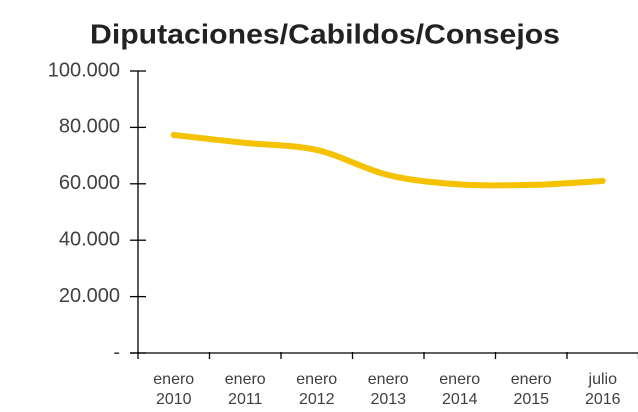 This screenshot has height=412, width=638. Describe the element at coordinates (388, 160) in the screenshot. I see `line` at that location.